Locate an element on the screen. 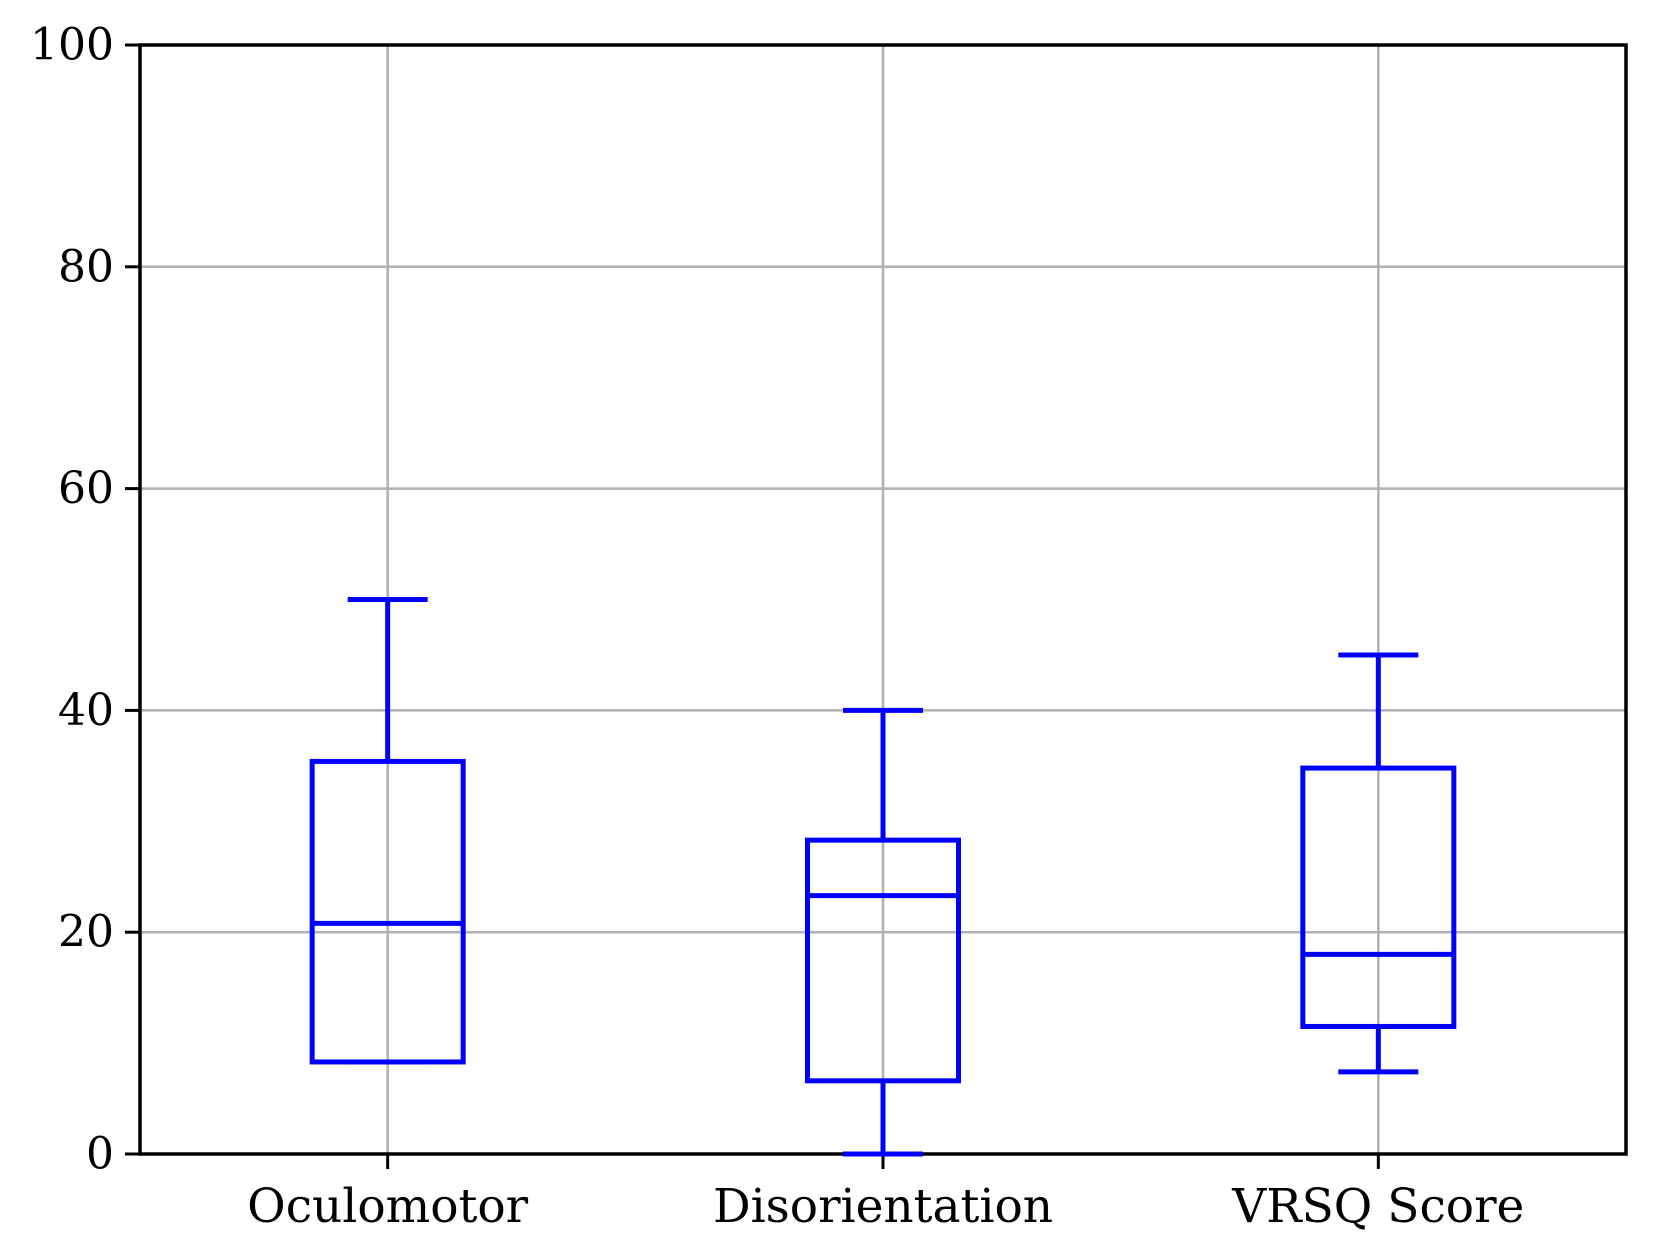 The height and width of the screenshot is (1256, 1656). category-label: Disorientation is located at coordinates (883, 1206).